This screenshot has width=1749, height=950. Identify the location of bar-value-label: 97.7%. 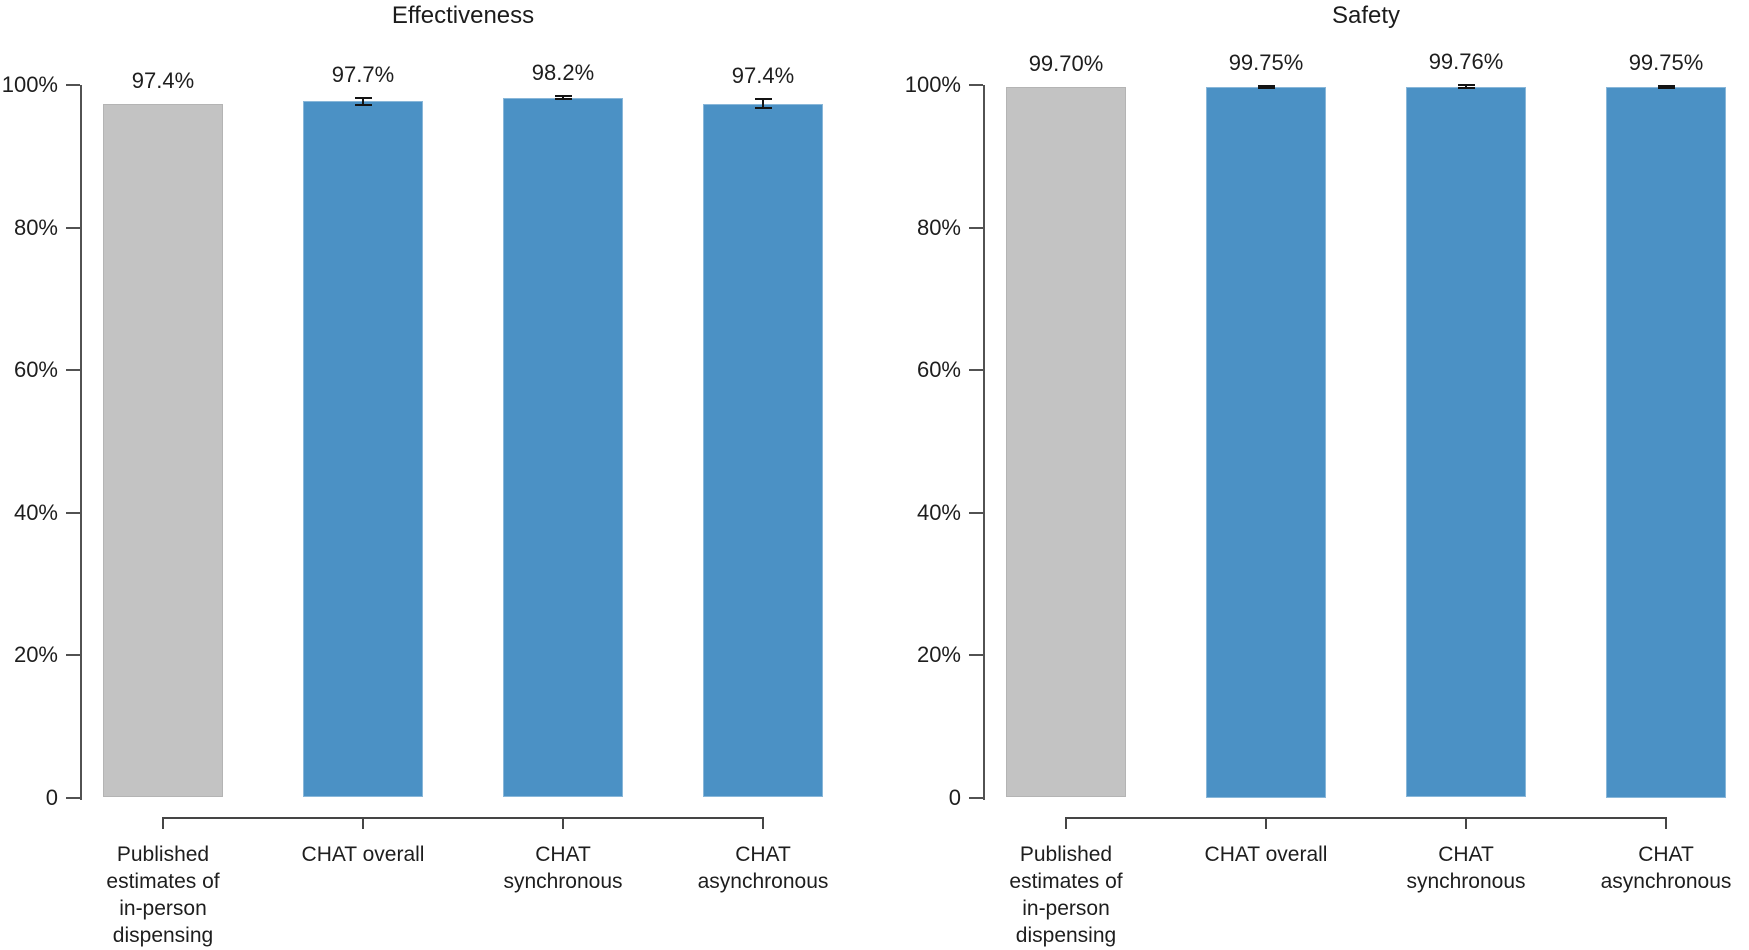
(363, 74).